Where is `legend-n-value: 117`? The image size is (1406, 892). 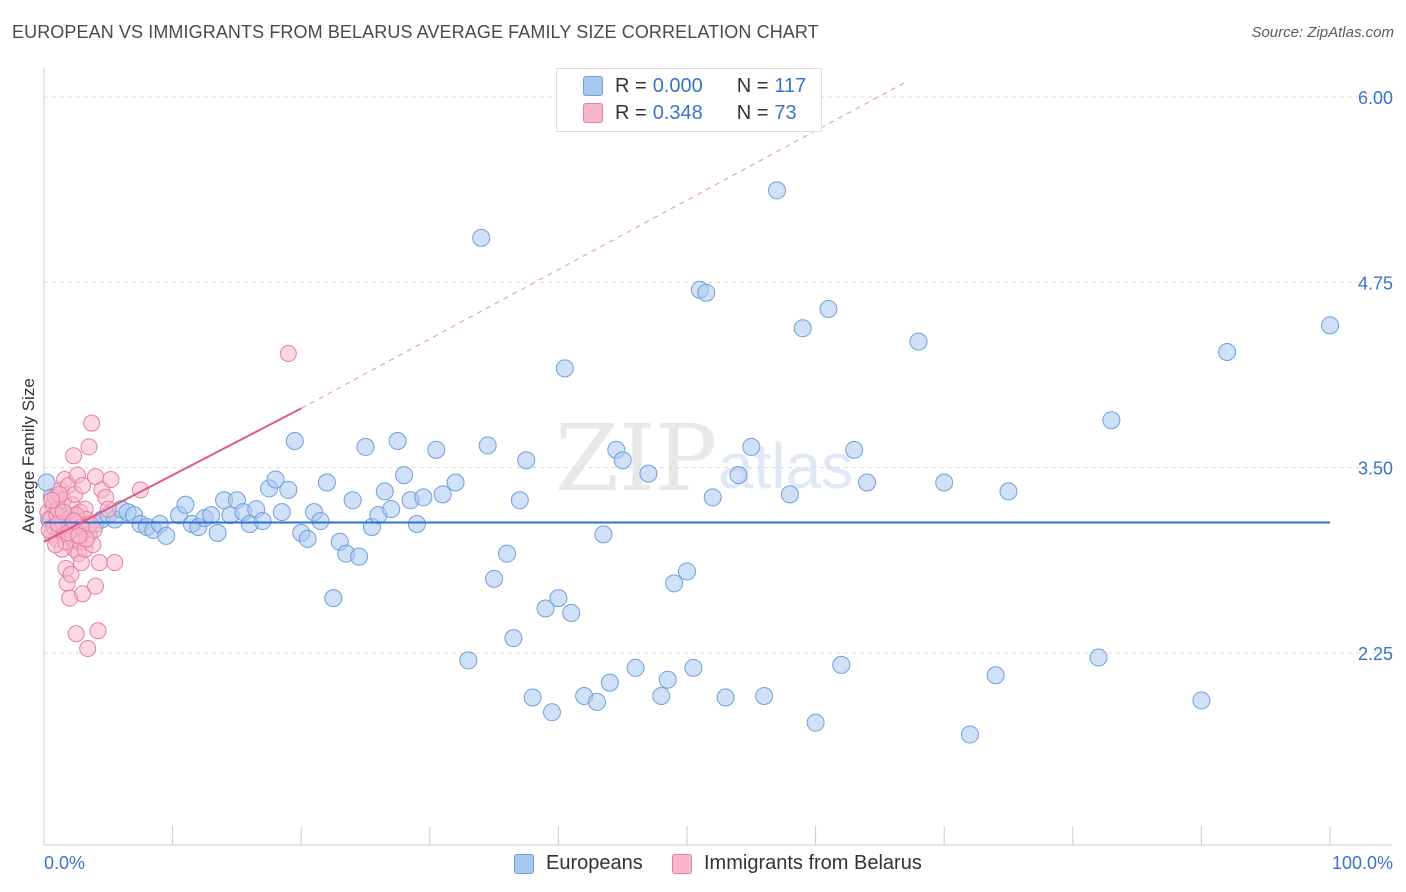
legend-n-value: 117 is located at coordinates (790, 85).